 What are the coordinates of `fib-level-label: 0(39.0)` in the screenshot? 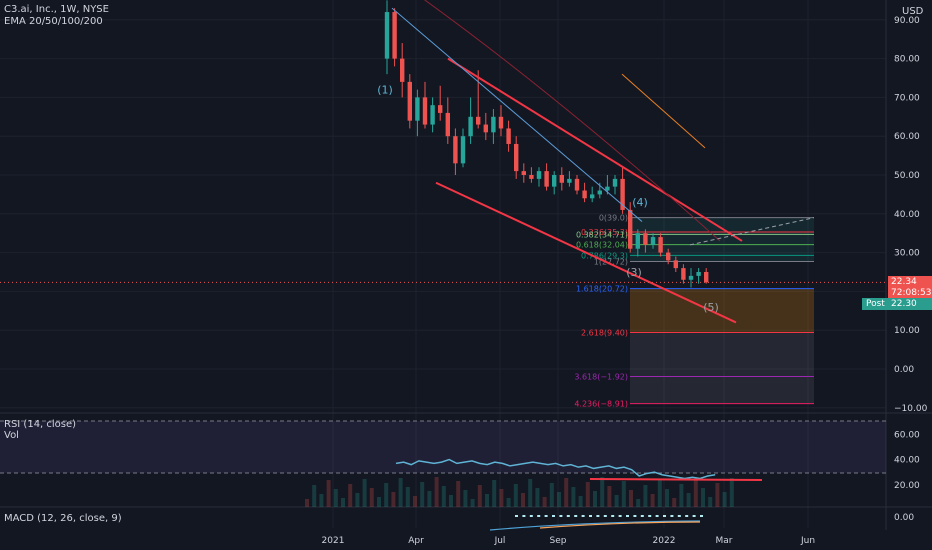 It's located at (613, 218).